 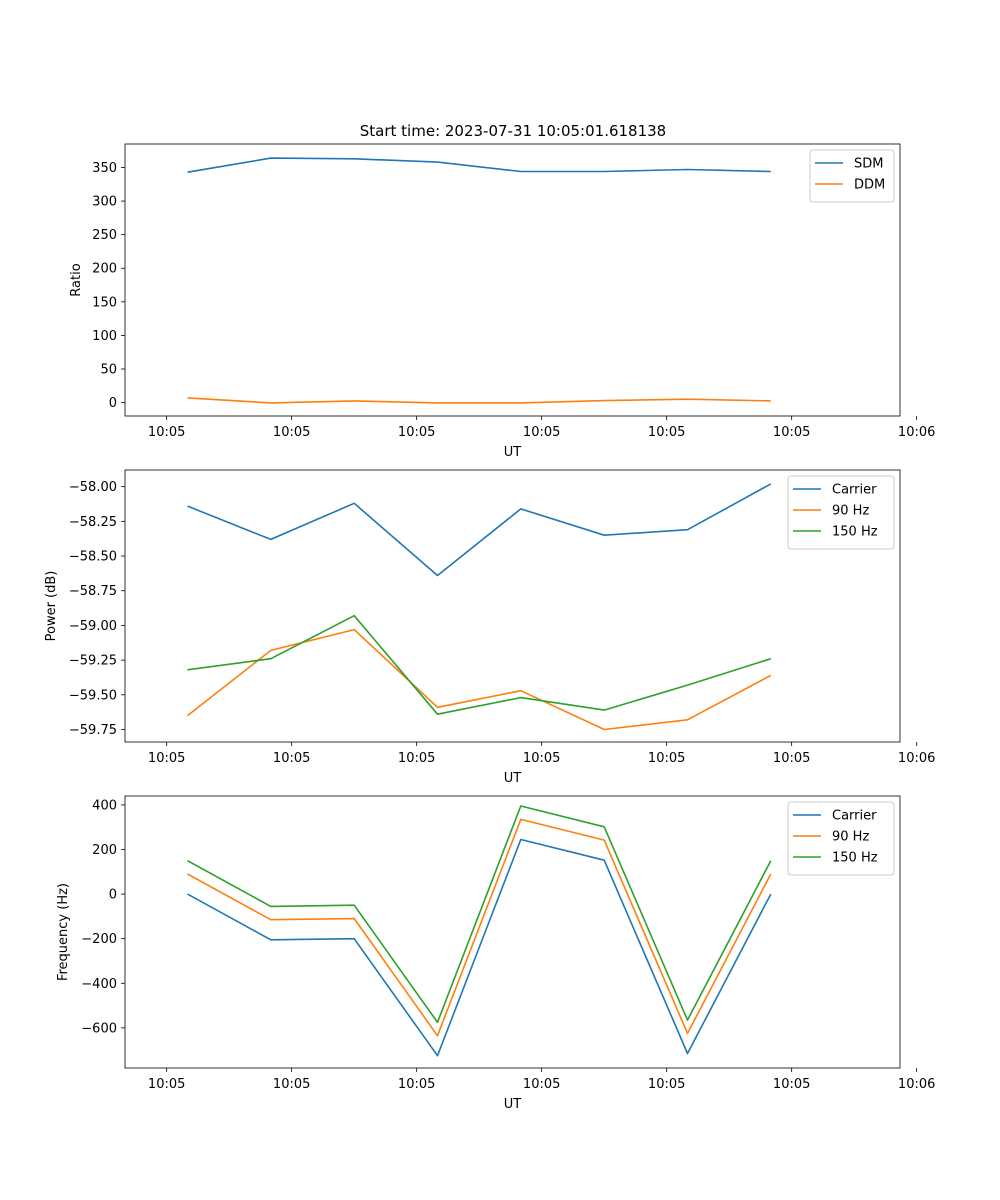 I want to click on legend-label: 150 Hz, so click(x=855, y=858).